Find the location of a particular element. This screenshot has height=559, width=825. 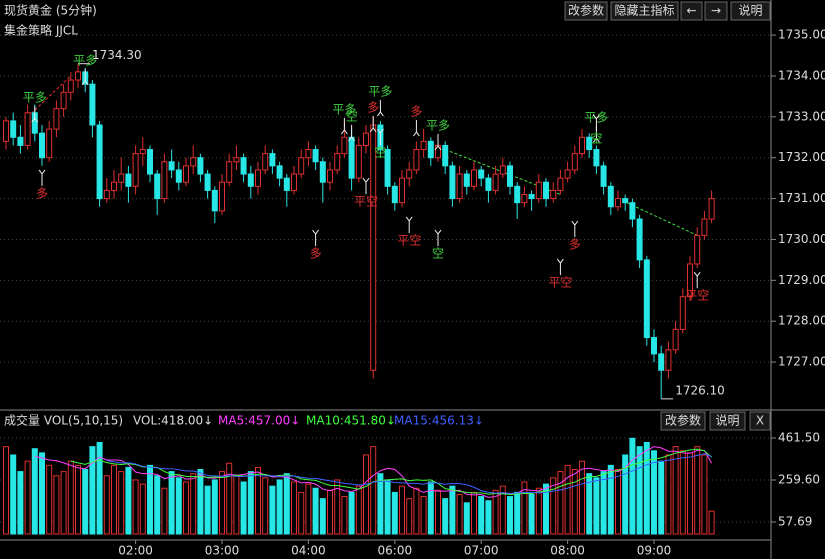

button-label: ← is located at coordinates (691, 11).